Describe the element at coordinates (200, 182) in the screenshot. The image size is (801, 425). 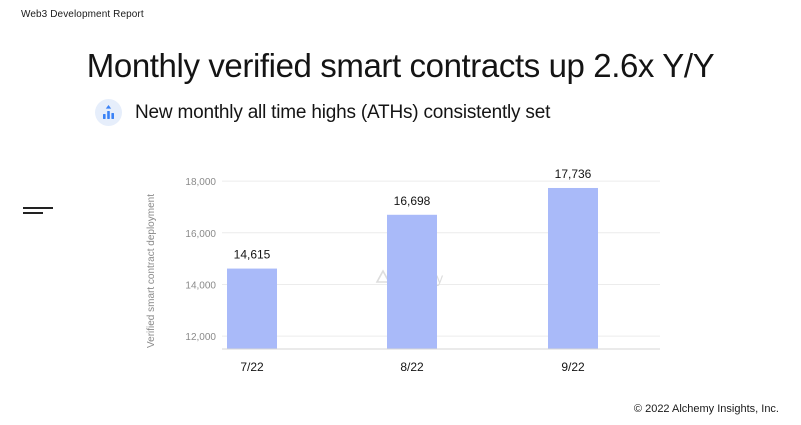
I see `y-tick-label: 18,000` at that location.